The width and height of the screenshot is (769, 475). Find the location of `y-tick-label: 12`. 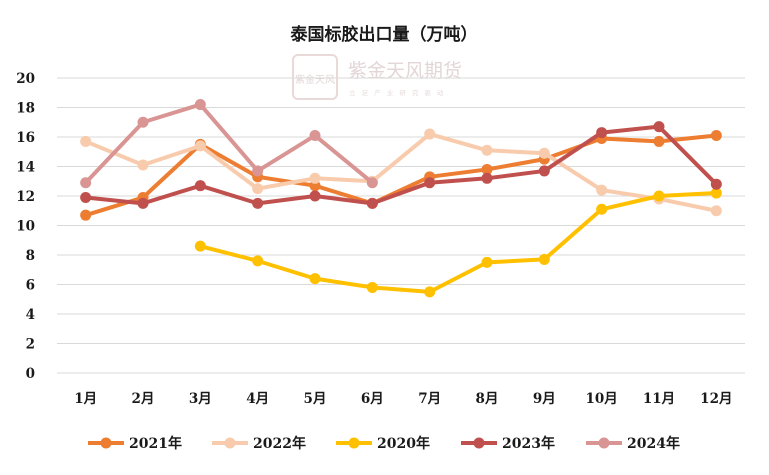

y-tick-label: 12 is located at coordinates (25, 197).